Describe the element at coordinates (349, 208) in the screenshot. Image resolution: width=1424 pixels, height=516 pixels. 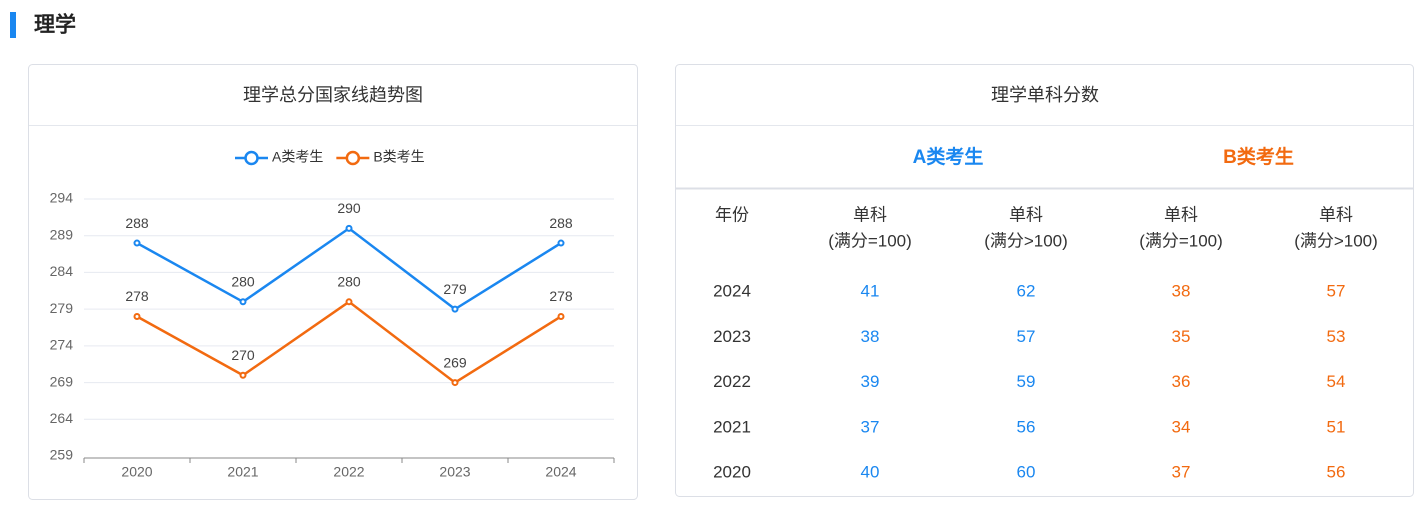
I see `data-label: 290` at that location.